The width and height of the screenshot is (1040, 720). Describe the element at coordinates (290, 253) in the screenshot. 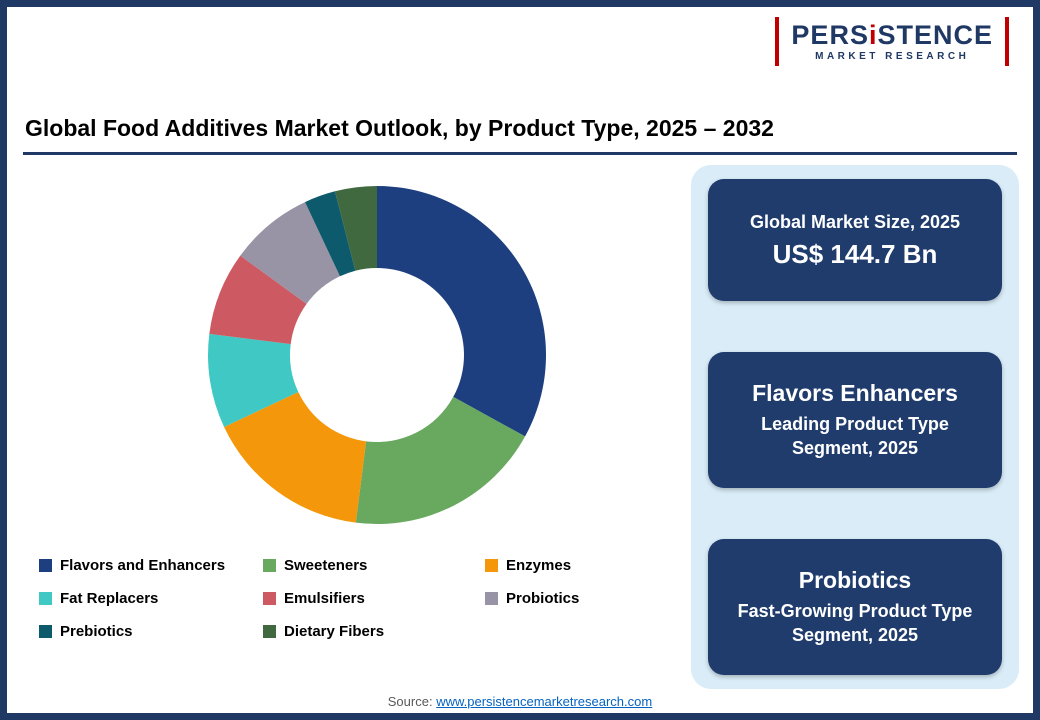

I see `donut-segment-probiotics` at that location.